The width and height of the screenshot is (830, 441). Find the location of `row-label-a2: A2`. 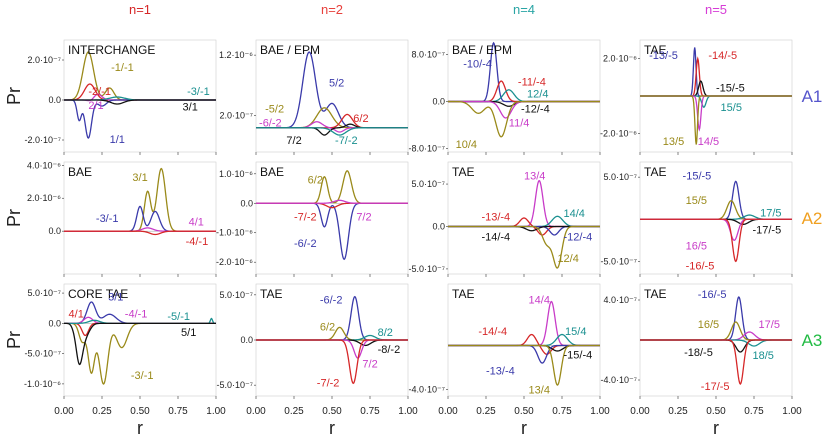

row-label-a2: A2 is located at coordinates (812, 218).